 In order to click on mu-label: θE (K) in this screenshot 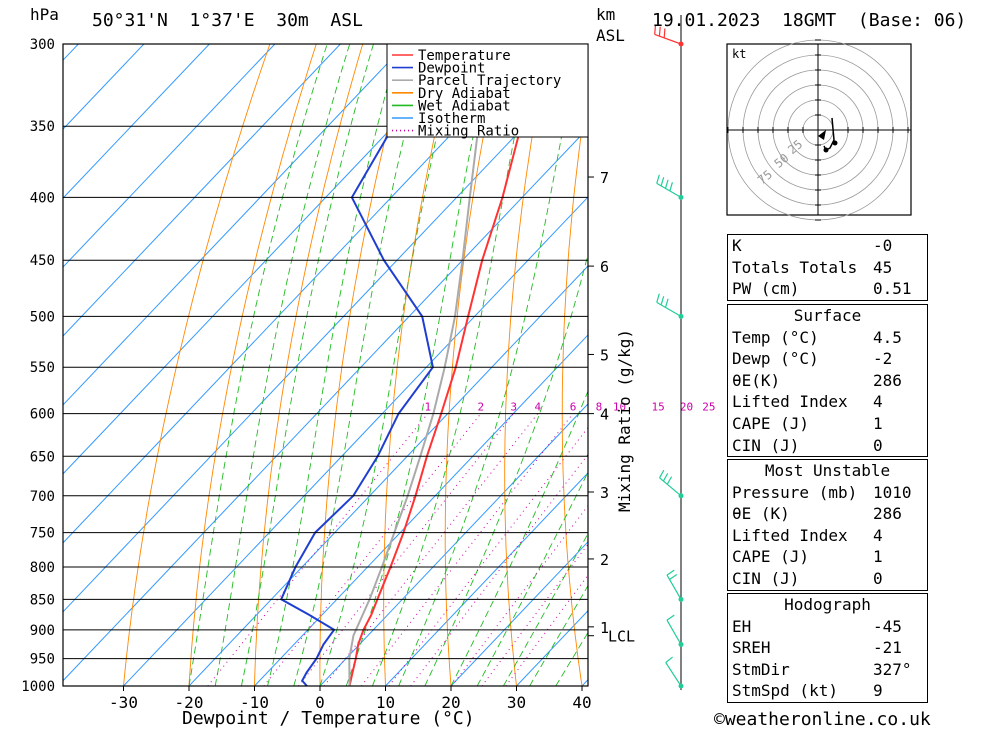, I will do `click(761, 514)`.